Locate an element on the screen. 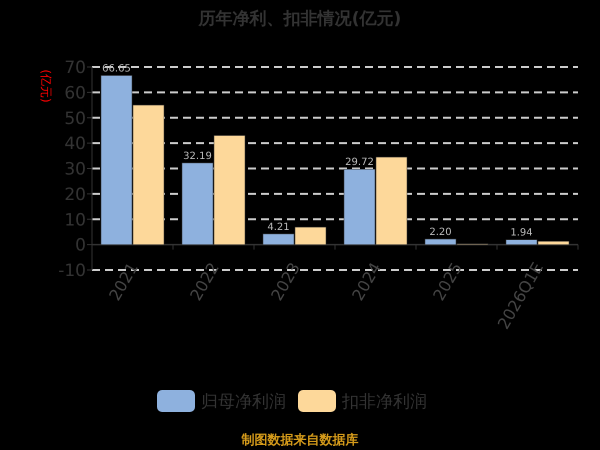  data-label: 2.20 is located at coordinates (440, 232).